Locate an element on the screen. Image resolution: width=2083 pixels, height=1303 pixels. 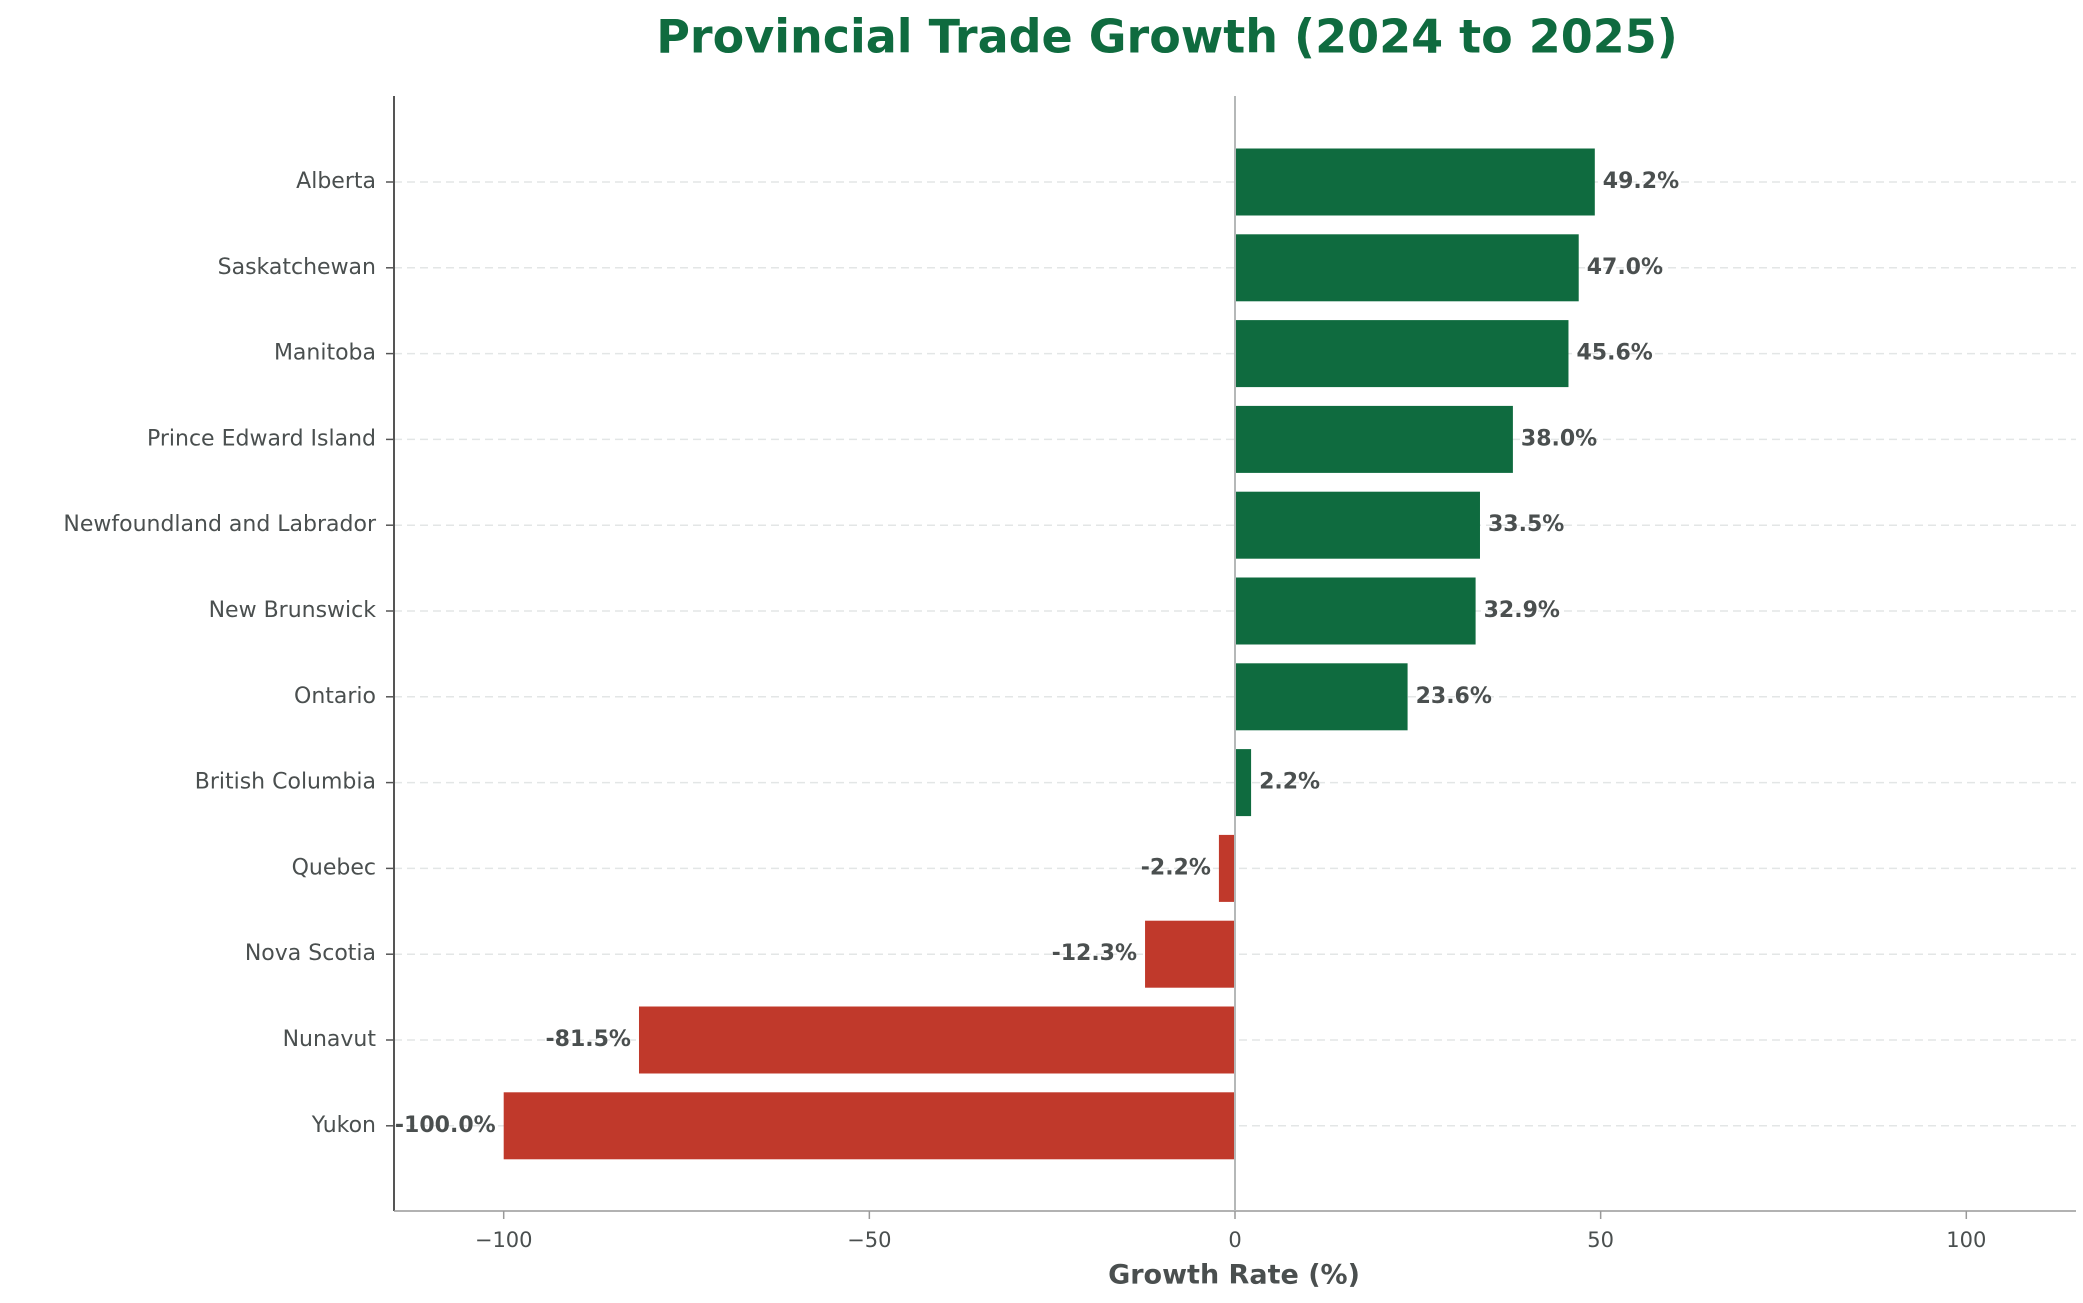
value-label: 49.2% is located at coordinates (1641, 181).